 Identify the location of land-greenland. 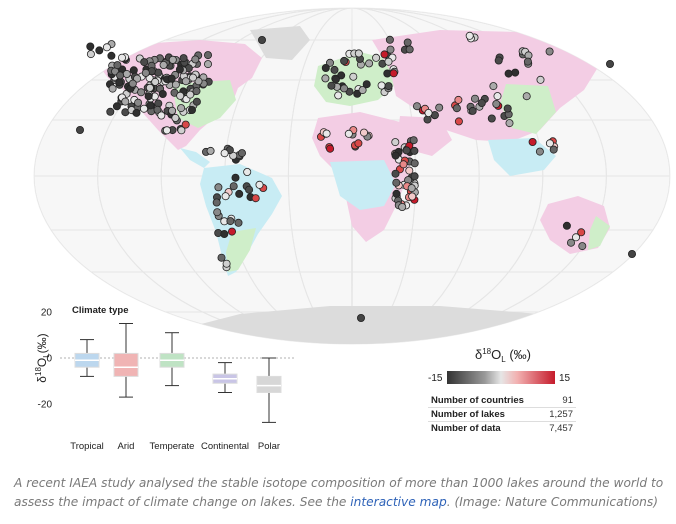
(280, 43).